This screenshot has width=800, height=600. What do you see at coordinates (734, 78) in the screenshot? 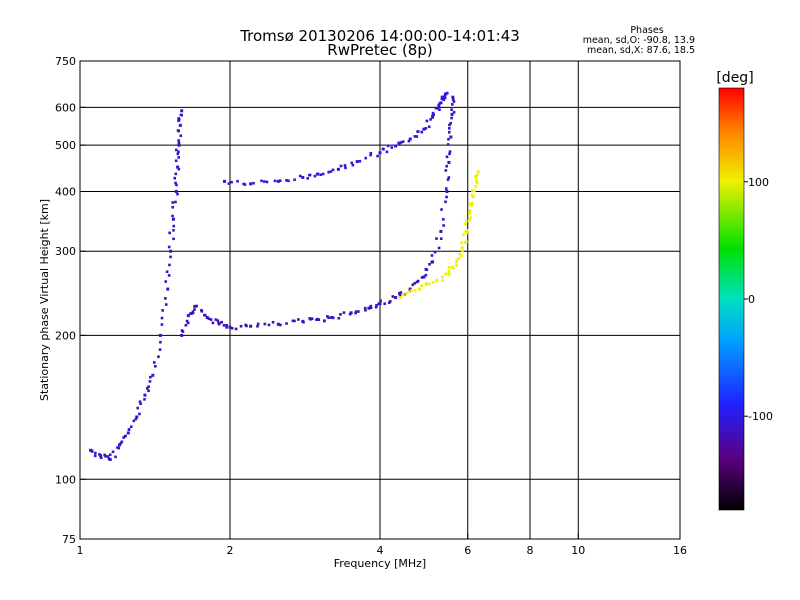
I see `colorbar-label: [deg]` at bounding box center [734, 78].